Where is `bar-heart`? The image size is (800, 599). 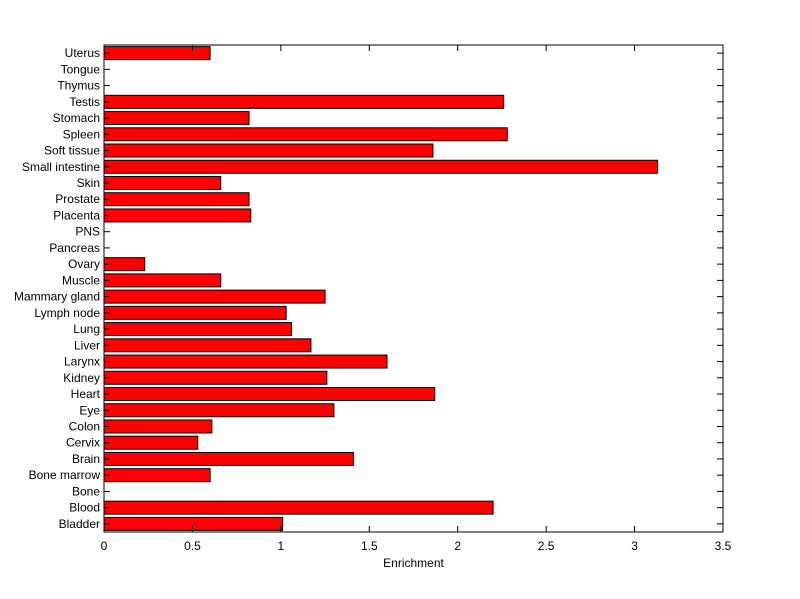 bar-heart is located at coordinates (269, 394).